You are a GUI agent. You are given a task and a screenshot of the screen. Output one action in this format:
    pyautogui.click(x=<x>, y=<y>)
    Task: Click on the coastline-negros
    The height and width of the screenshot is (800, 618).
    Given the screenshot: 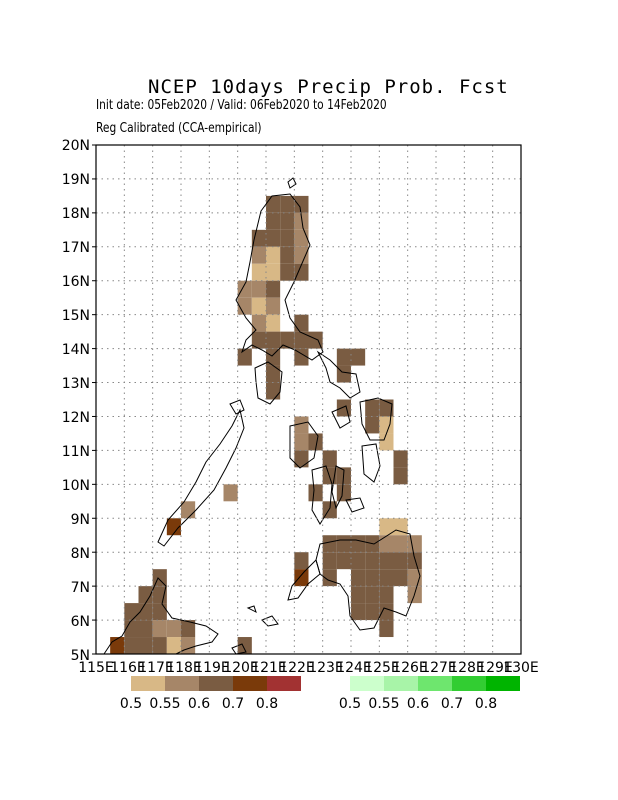 What is the action you would take?
    pyautogui.click(x=322, y=495)
    